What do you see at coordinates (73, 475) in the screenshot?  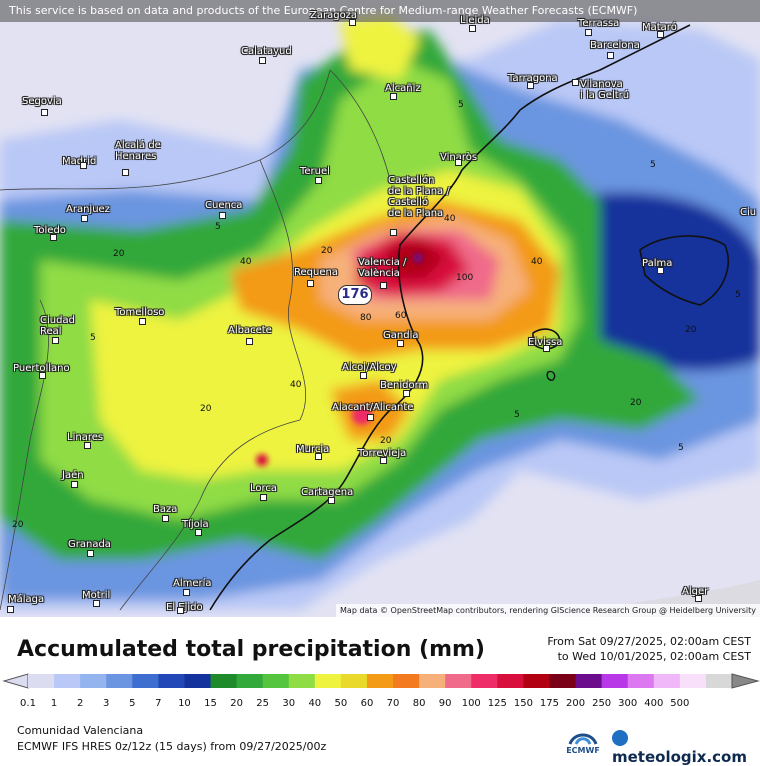 I see `city-label: Jaén` at bounding box center [73, 475].